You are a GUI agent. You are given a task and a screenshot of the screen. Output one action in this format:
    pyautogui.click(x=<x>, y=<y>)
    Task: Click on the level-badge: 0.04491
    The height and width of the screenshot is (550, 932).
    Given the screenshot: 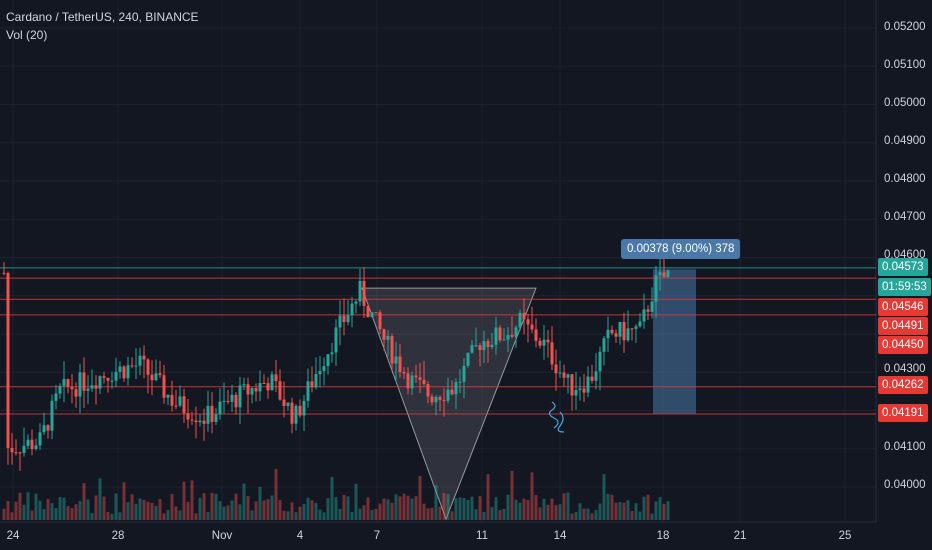 What is the action you would take?
    pyautogui.click(x=903, y=326)
    